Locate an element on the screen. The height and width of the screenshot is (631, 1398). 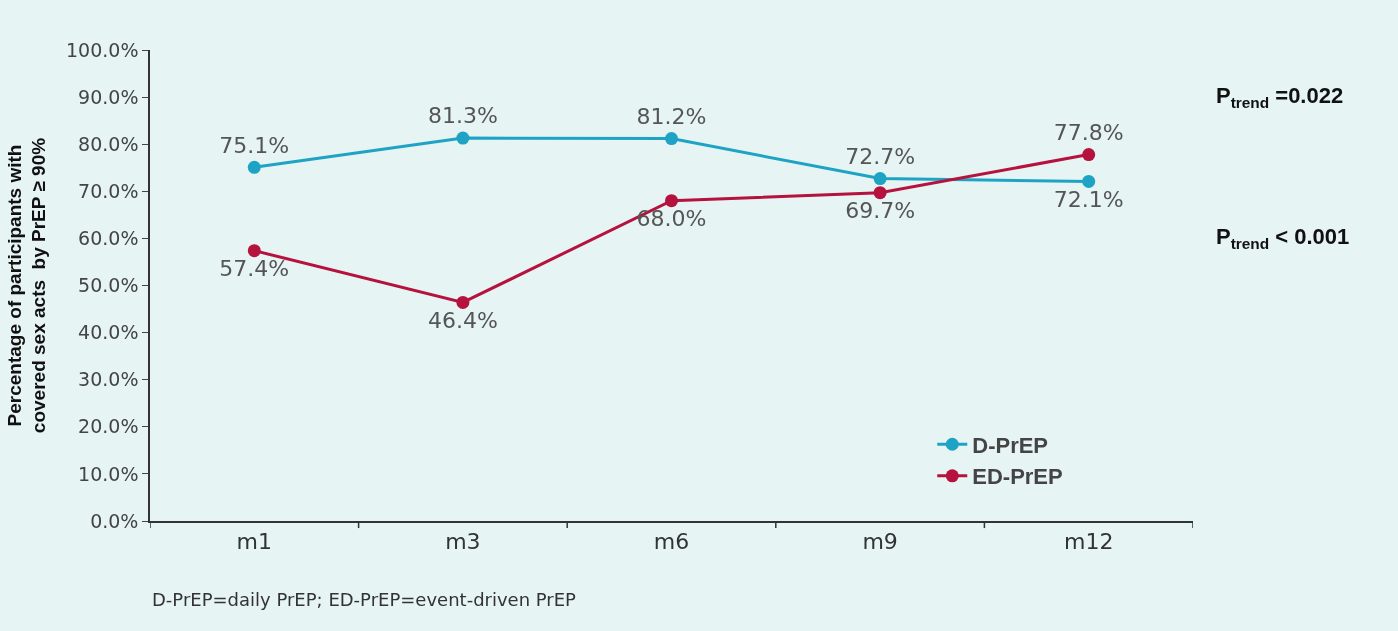
data-label: 46.4% is located at coordinates (462, 321).